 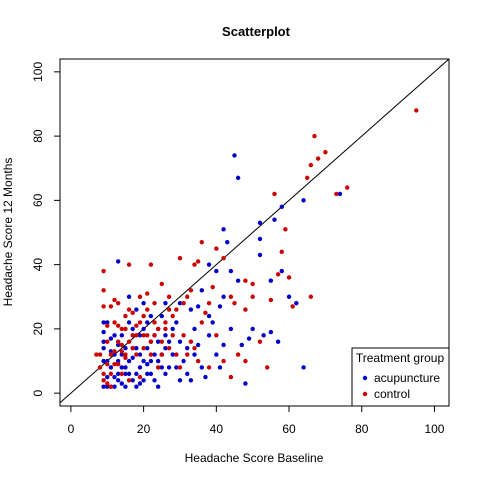 I want to click on y-tick-label: 20, so click(x=38, y=329).